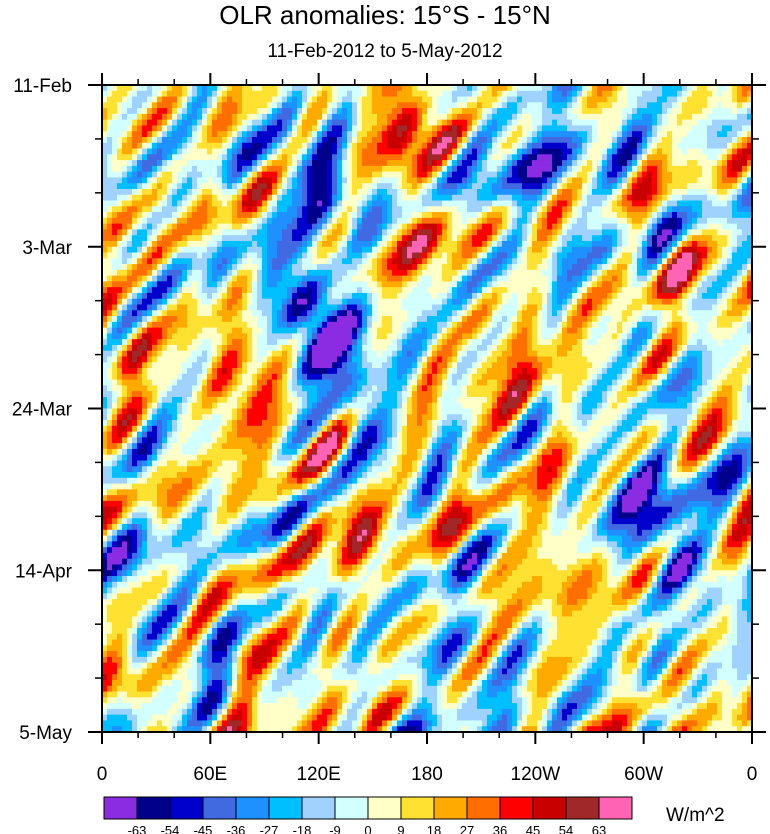 The height and width of the screenshot is (834, 770). What do you see at coordinates (45, 733) in the screenshot?
I see `y-tick-label: 5-May` at bounding box center [45, 733].